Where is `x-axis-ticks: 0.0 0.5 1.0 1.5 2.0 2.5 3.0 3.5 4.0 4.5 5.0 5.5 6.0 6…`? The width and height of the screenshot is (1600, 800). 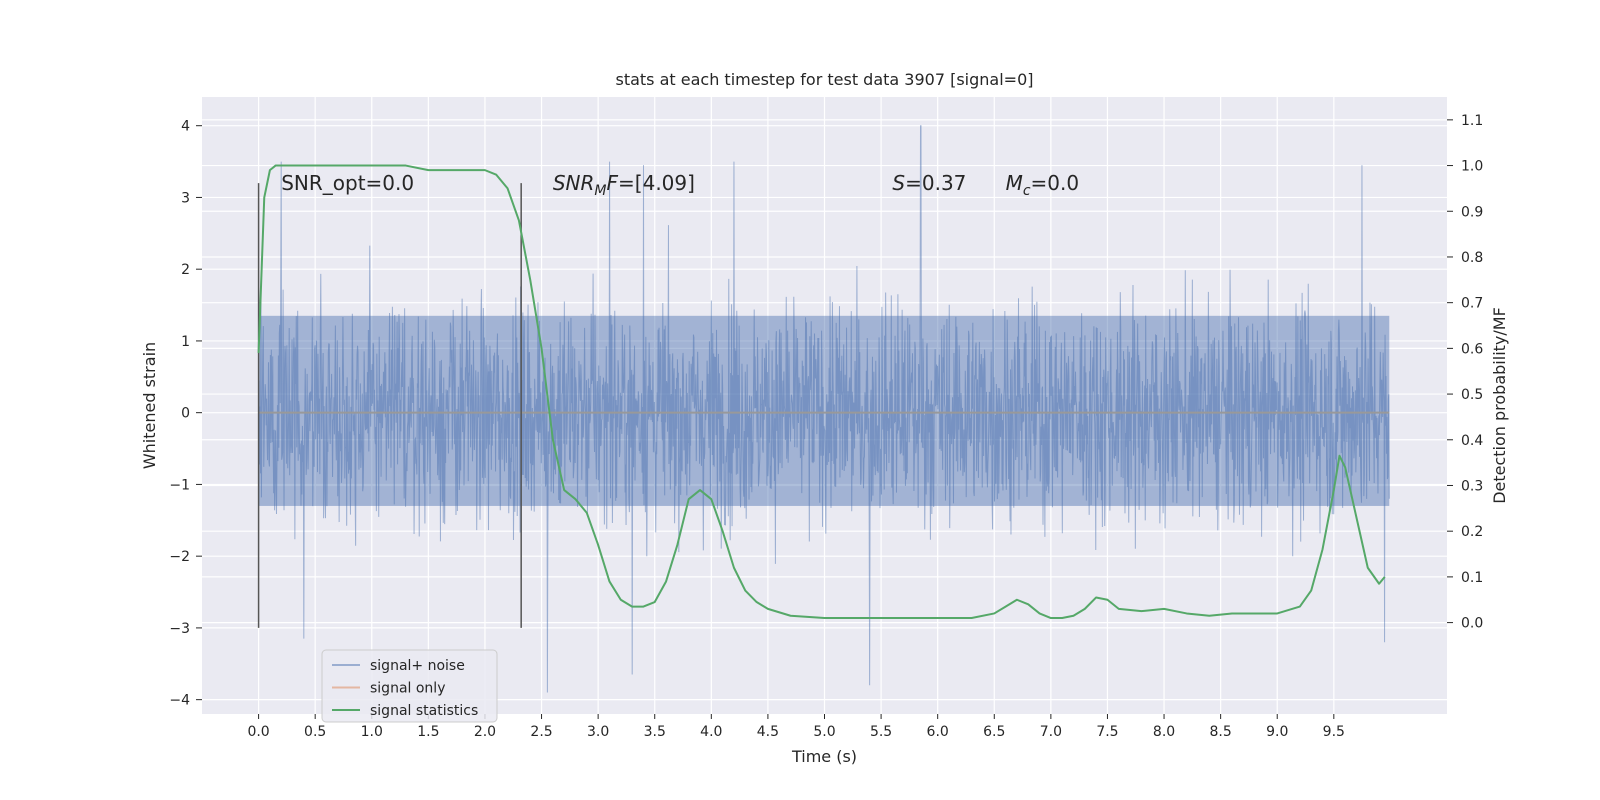 x-axis-ticks: 0.0 0.5 1.0 1.5 2.0 2.5 3.0 3.5 4.0 4.5 5.0 5.5 6.0 6… is located at coordinates (796, 727).